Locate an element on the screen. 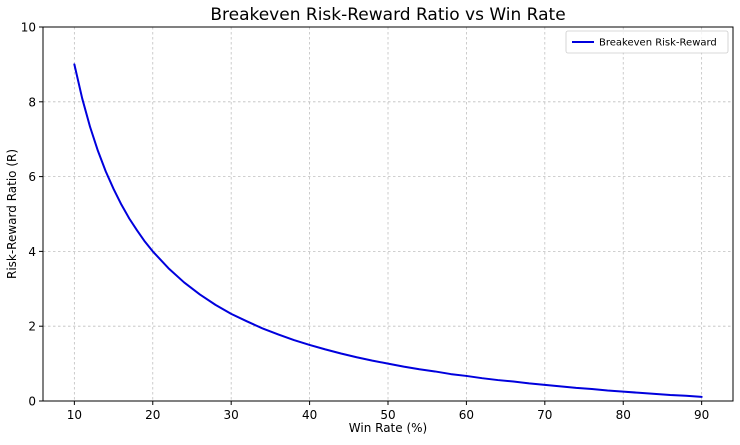 This screenshot has width=740, height=445. x-tick-label: 20 is located at coordinates (152, 415).